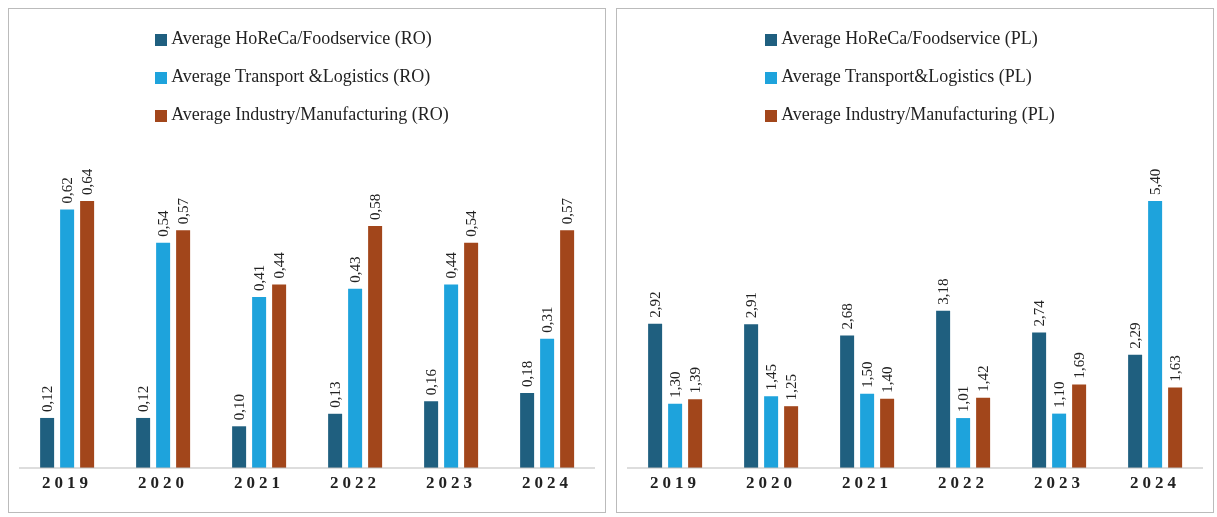 This screenshot has width=1217, height=517. I want to click on data-label: 5,40, so click(1155, 182).